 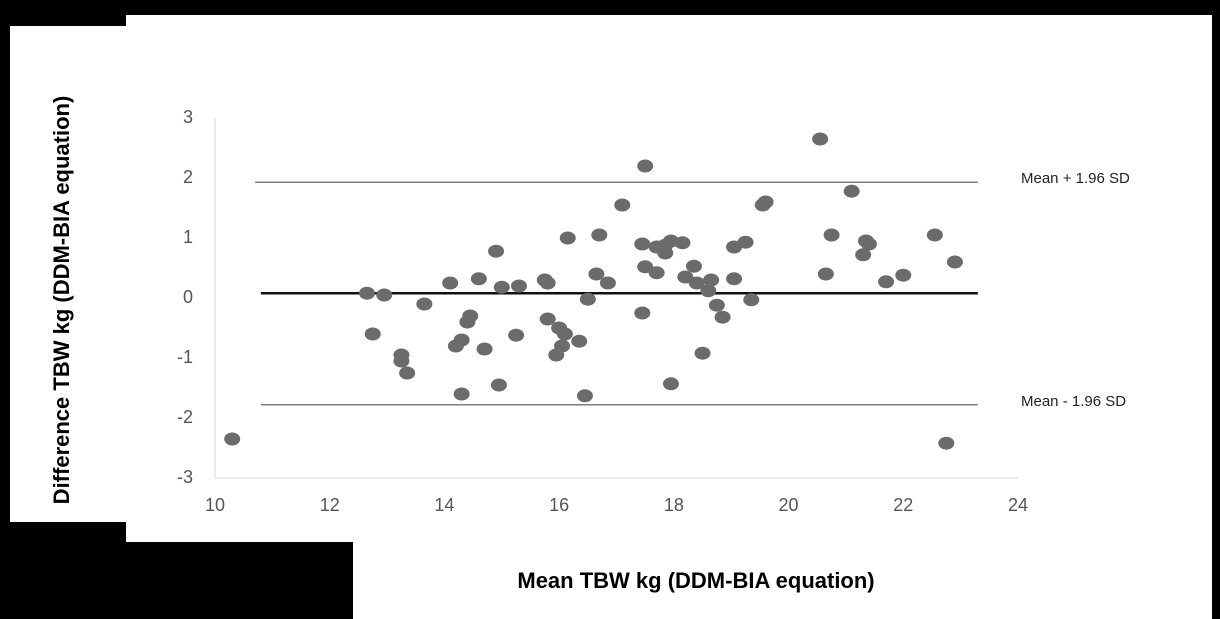 What do you see at coordinates (215, 505) in the screenshot?
I see `x-tick-label-10: 10` at bounding box center [215, 505].